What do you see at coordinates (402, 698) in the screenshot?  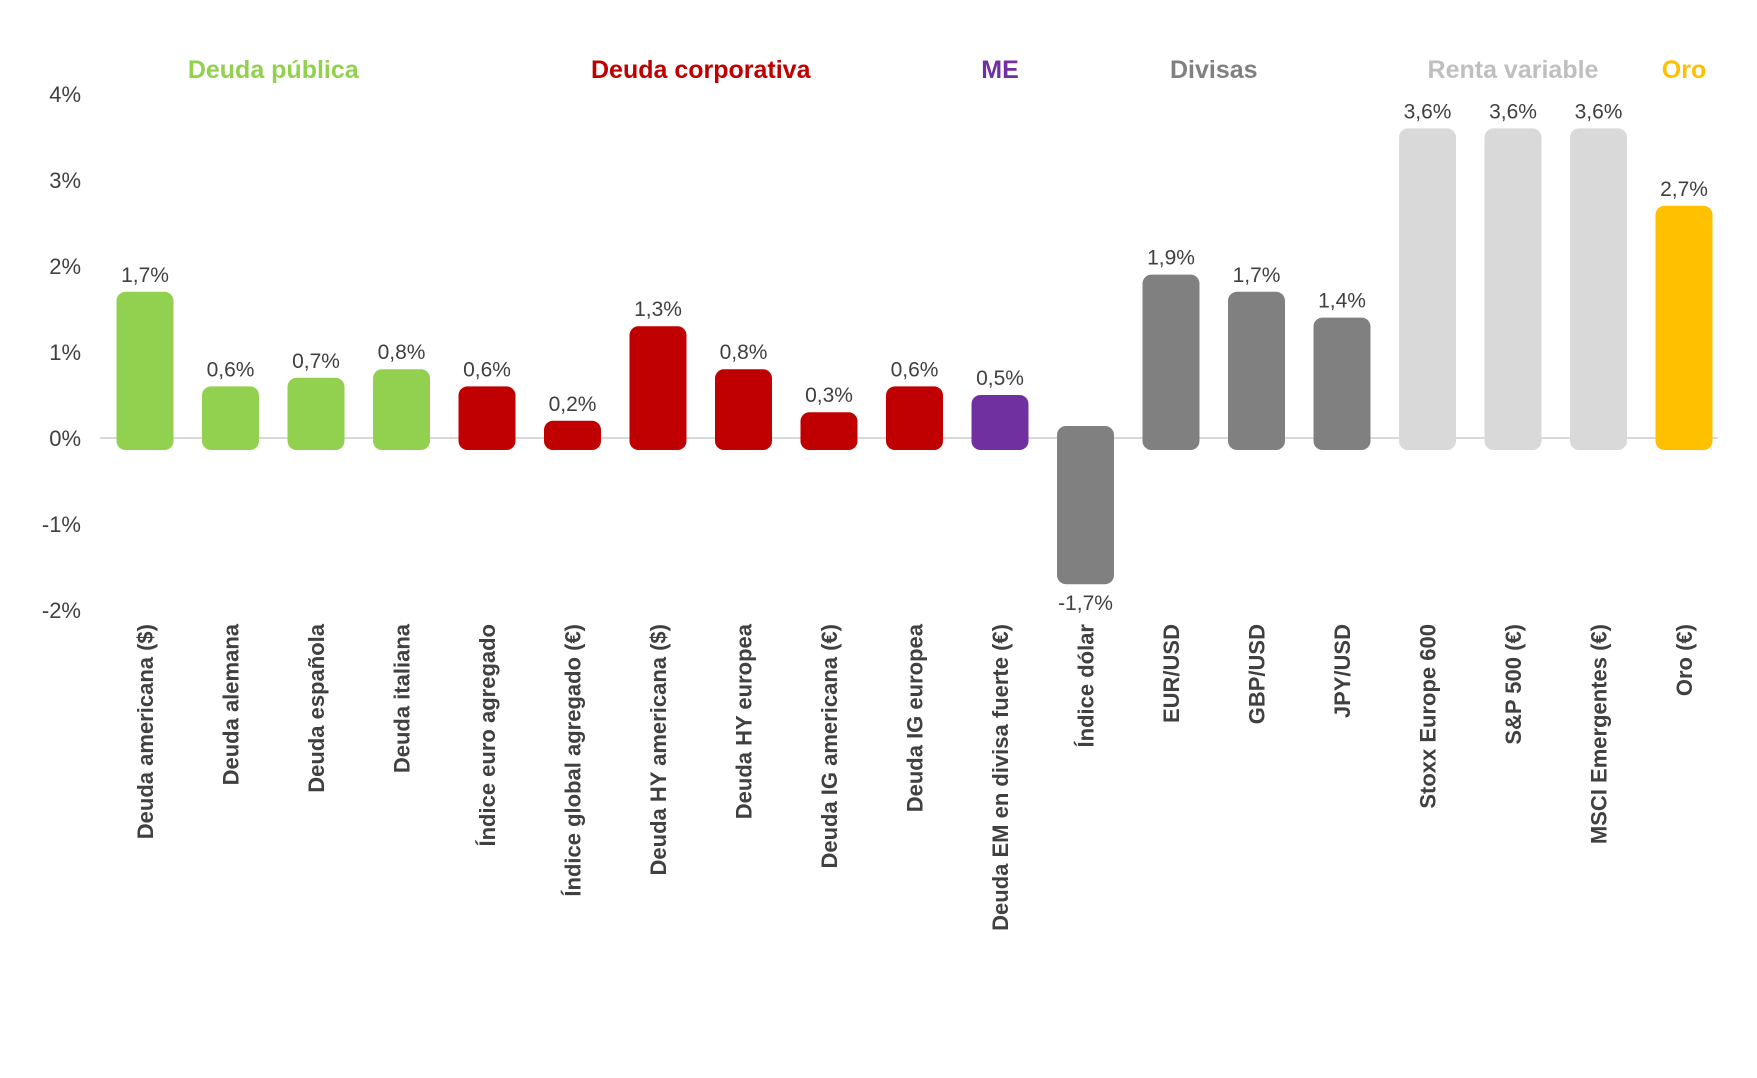 I see `category-label: Deuda italiana` at bounding box center [402, 698].